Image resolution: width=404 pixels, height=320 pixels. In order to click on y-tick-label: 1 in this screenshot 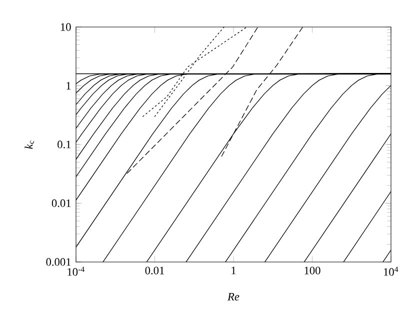, I will do `click(68, 86)`.